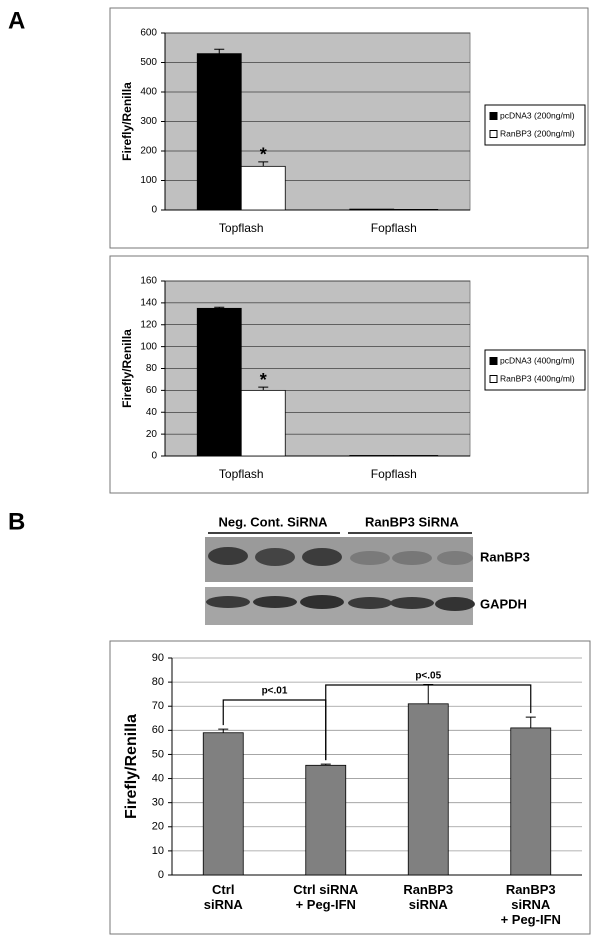 This screenshot has height=943, width=604. Describe the element at coordinates (158, 754) in the screenshot. I see `y-tick-label: 50` at that location.